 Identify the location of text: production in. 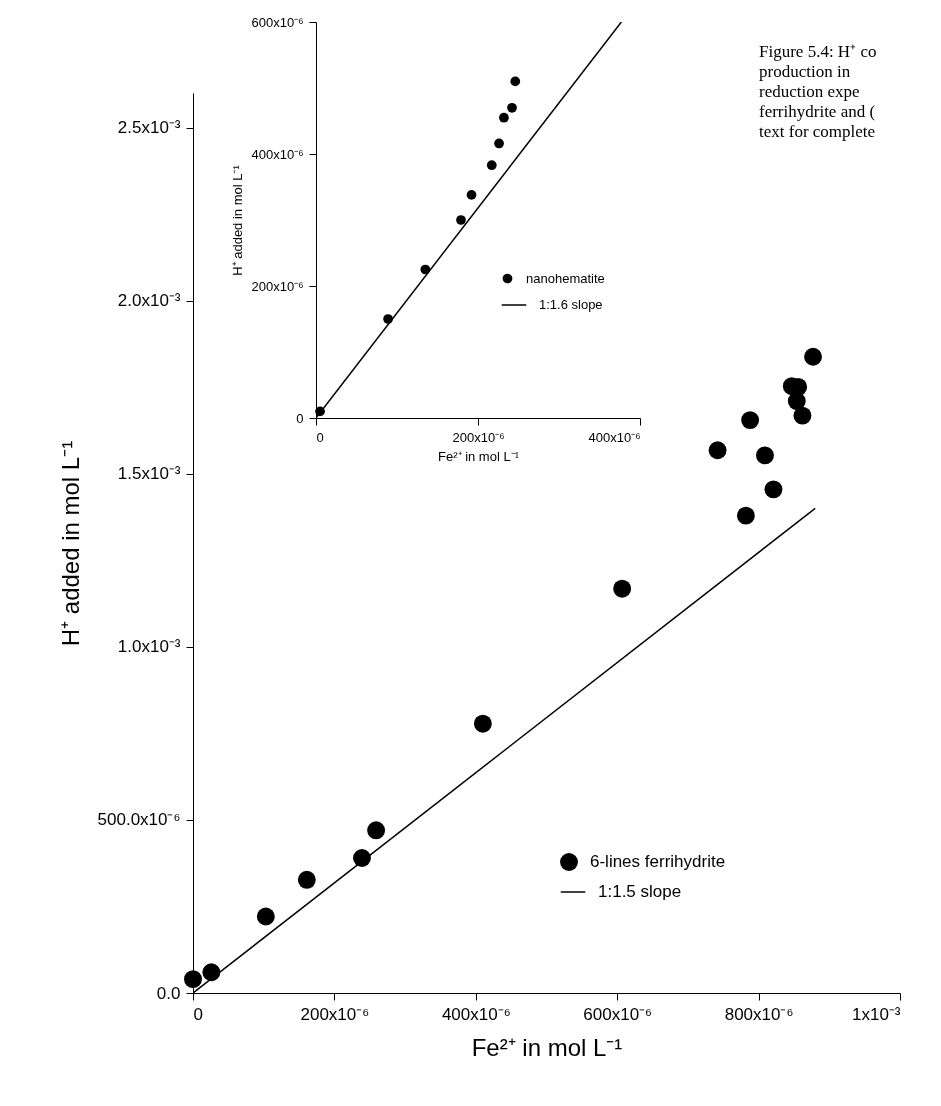
(805, 72).